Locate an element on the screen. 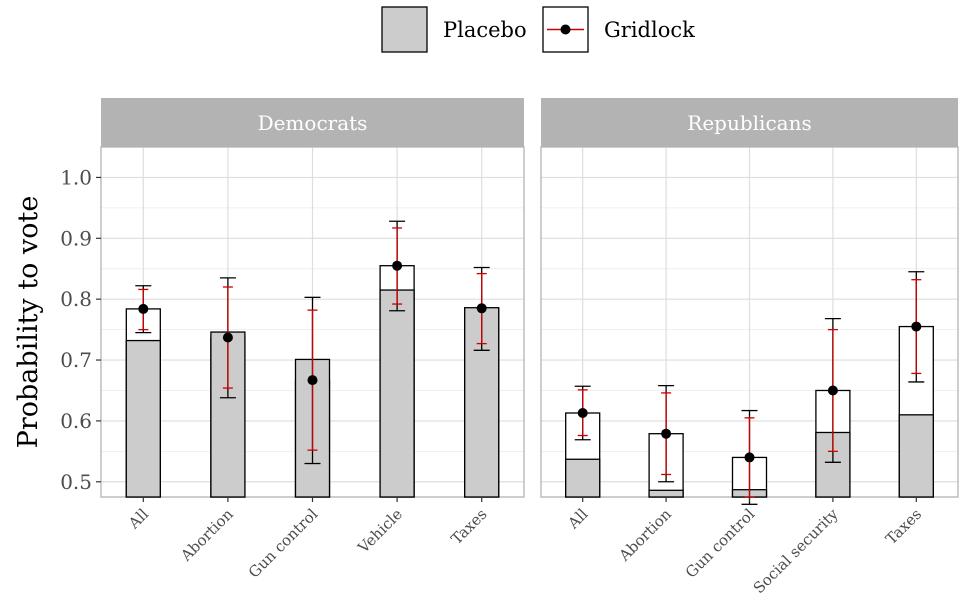 Image resolution: width=959 pixels, height=609 pixels. legend-label-gridlock: Gridlock is located at coordinates (649, 30).